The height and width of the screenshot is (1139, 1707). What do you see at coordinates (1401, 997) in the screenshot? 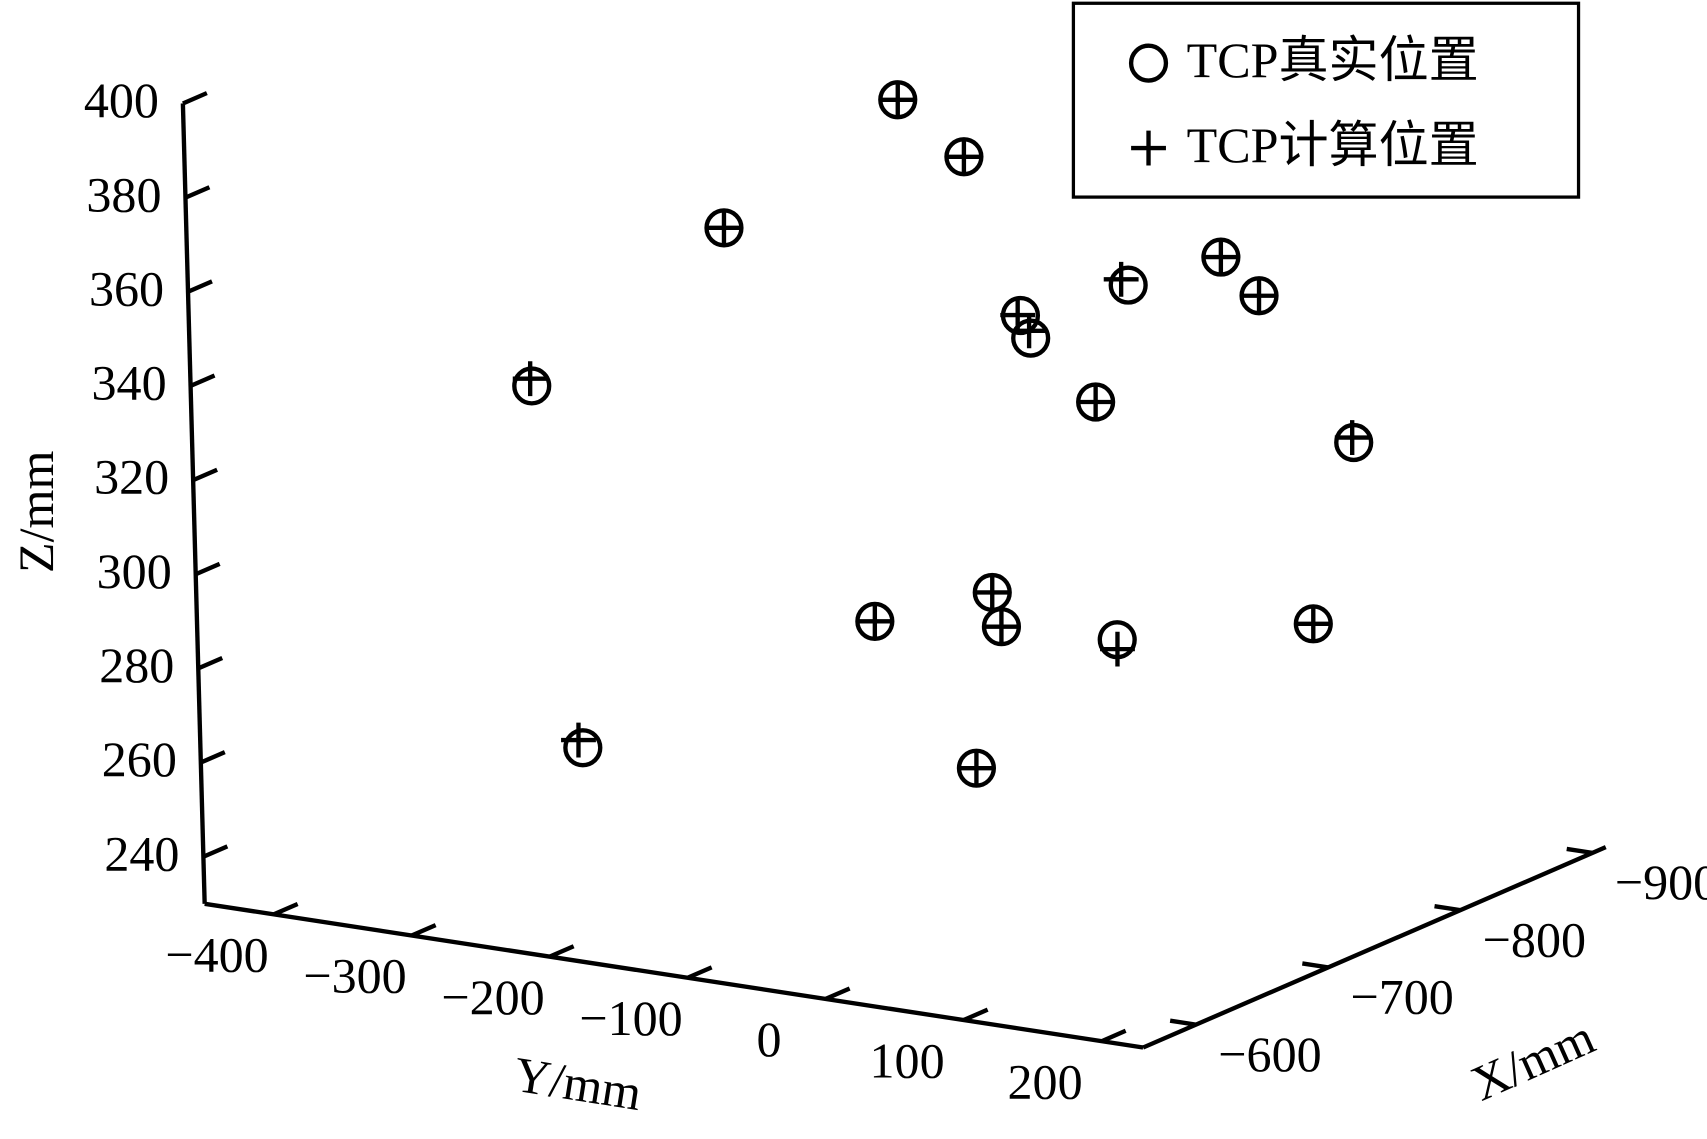
I see `x-tick-label: −700` at bounding box center [1401, 997].